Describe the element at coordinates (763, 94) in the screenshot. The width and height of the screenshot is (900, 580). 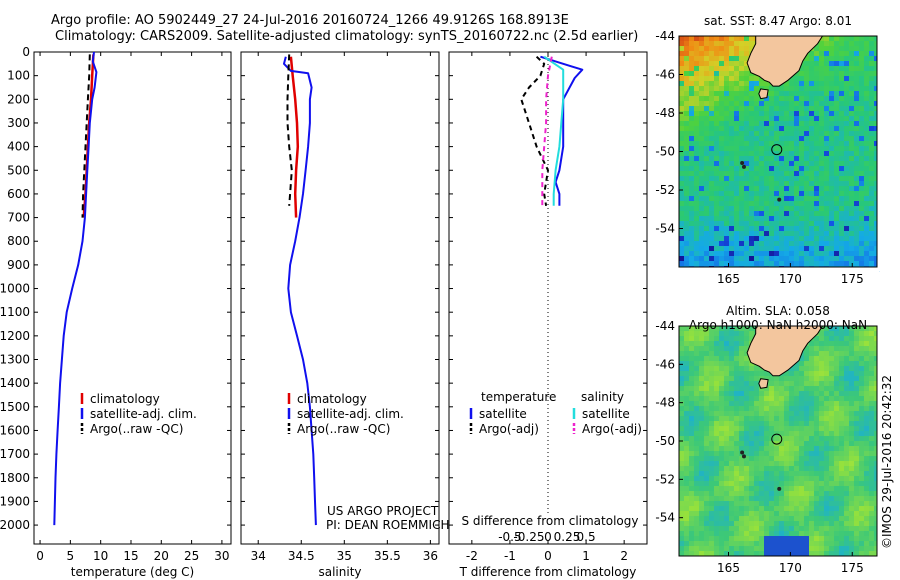
I see `land-stewart-island` at that location.